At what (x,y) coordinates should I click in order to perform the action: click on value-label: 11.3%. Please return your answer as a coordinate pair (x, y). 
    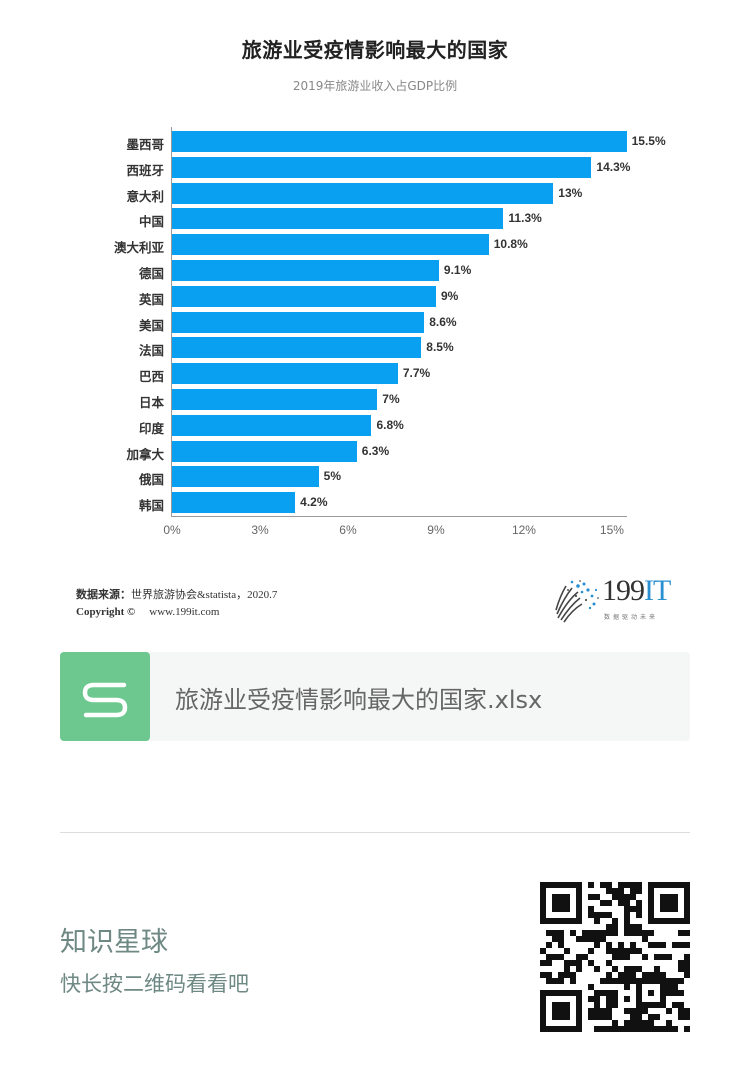
    Looking at the image, I should click on (525, 218).